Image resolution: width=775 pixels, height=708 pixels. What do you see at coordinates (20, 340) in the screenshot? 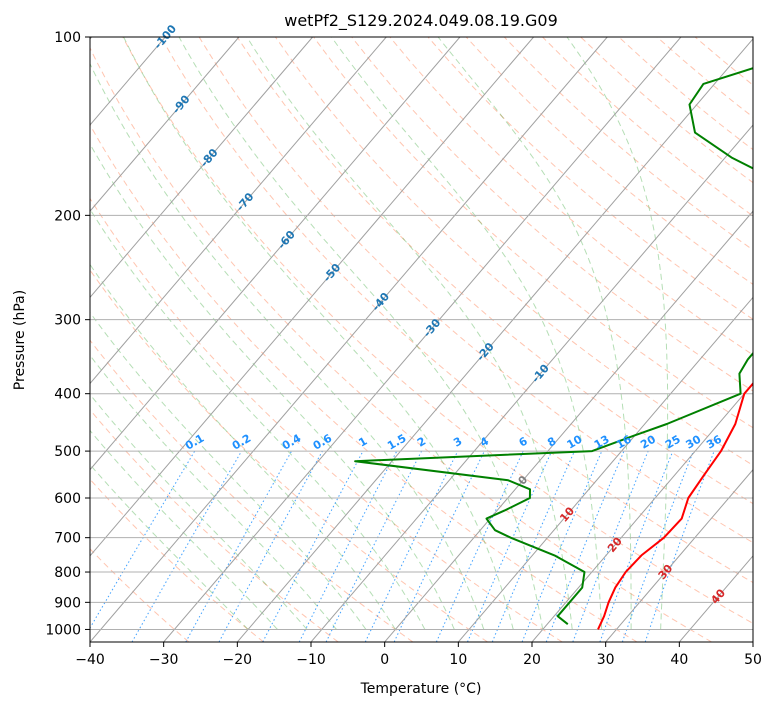
I see `y-axis-title: Pressure (hPa)` at bounding box center [20, 340].